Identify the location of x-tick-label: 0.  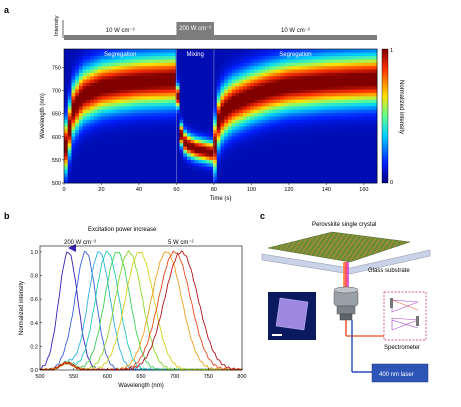
(63, 190).